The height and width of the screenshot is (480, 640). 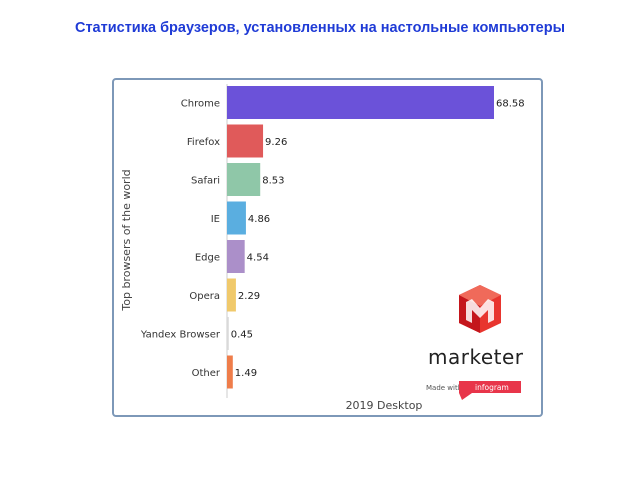 What do you see at coordinates (244, 179) in the screenshot?
I see `bar-safari` at bounding box center [244, 179].